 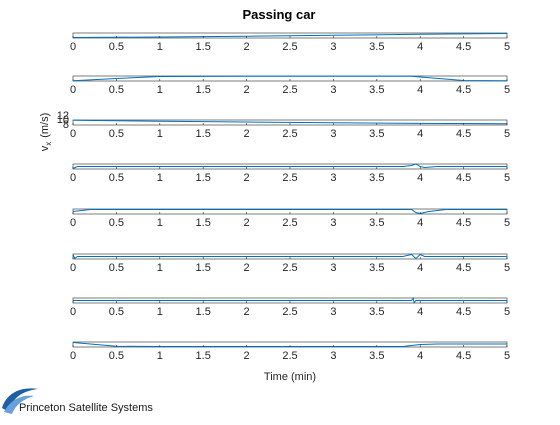 What do you see at coordinates (376, 356) in the screenshot?
I see `panel-8-x-tick-label: 3.5` at bounding box center [376, 356].